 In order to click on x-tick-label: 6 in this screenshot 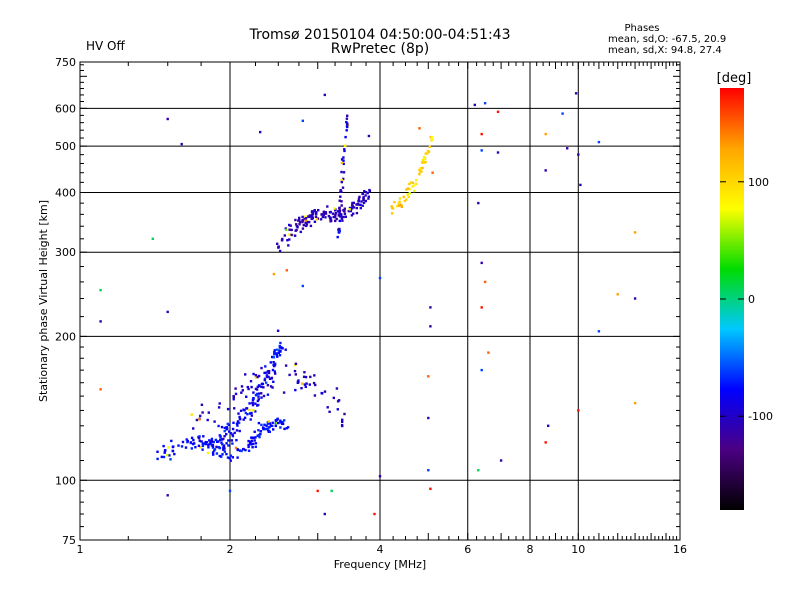, I will do `click(467, 549)`.